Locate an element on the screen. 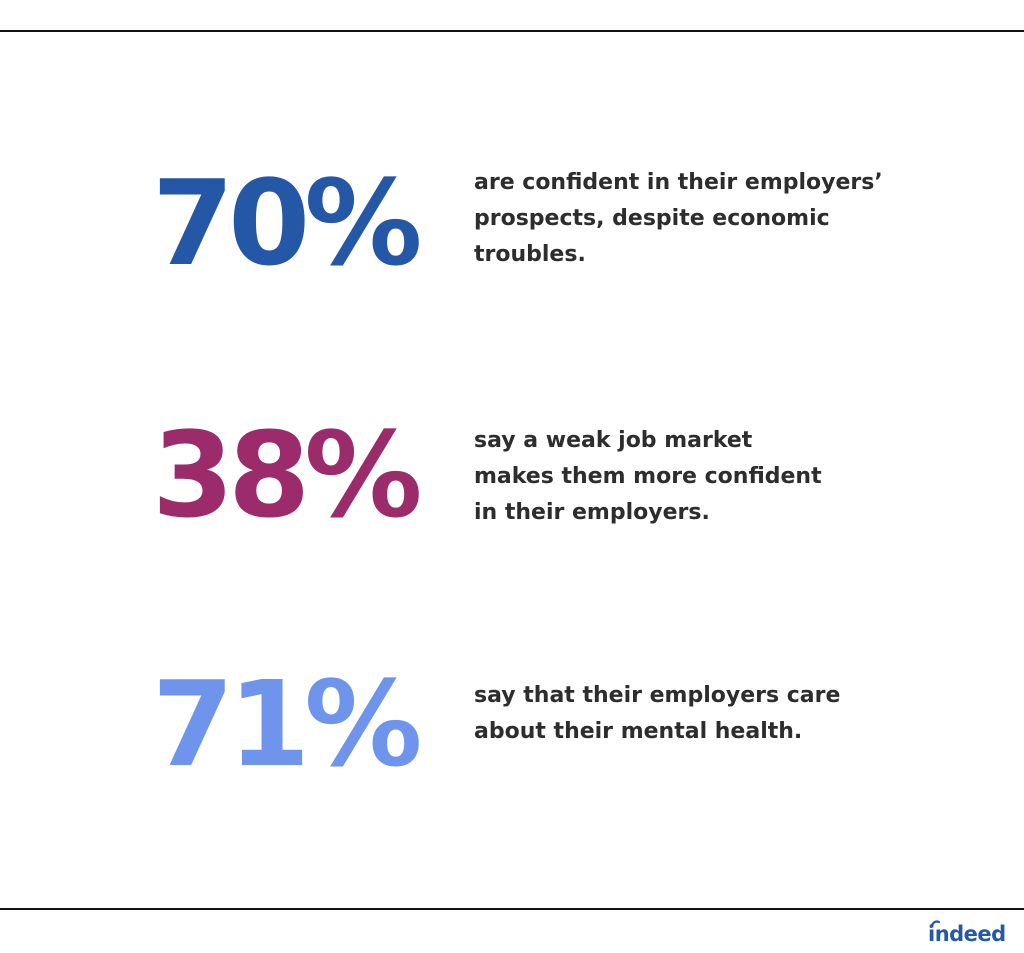 The height and width of the screenshot is (953, 1024). logo-wordmark: indeed is located at coordinates (967, 934).